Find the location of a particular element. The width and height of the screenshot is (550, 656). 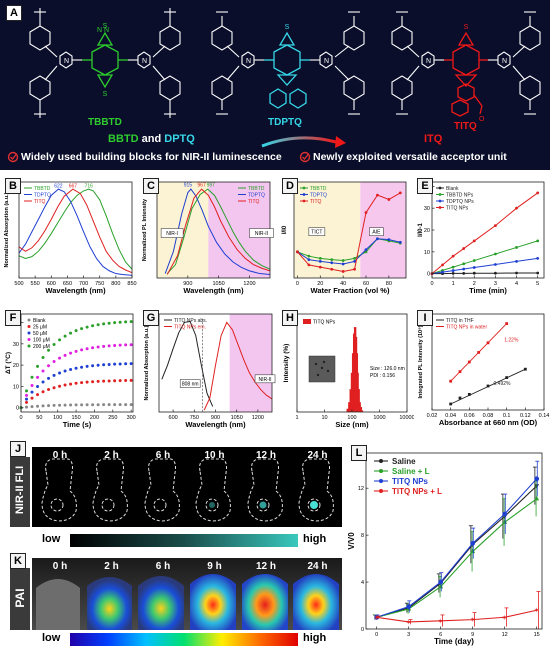

pai-colorbar-high: high is located at coordinates (315, 638).